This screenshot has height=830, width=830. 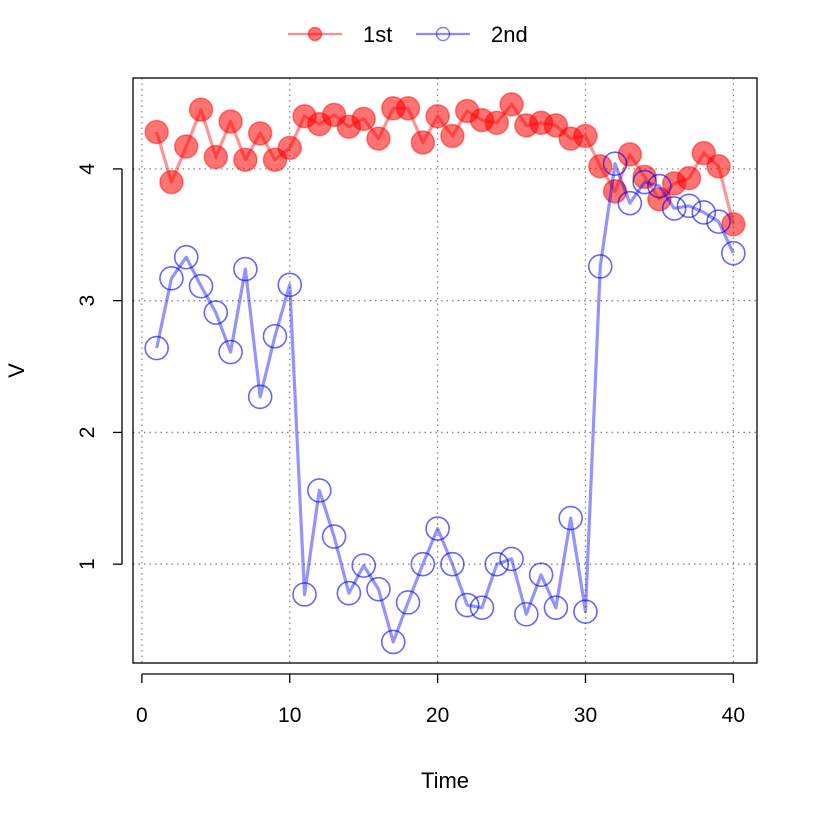 What do you see at coordinates (440, 700) in the screenshot?
I see `x-axis: 0 10 20 30 40` at bounding box center [440, 700].